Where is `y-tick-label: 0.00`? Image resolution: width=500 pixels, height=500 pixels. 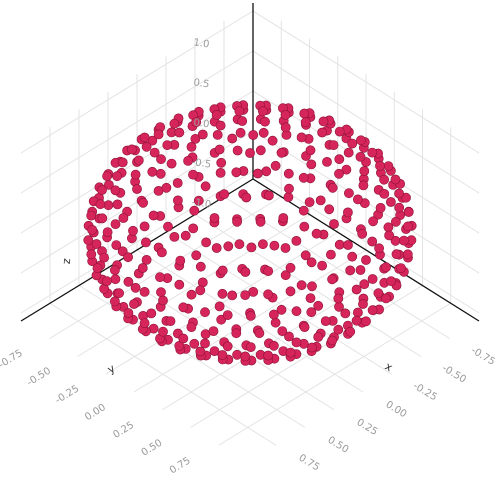 y-tick-label: 0.00 is located at coordinates (95, 412).